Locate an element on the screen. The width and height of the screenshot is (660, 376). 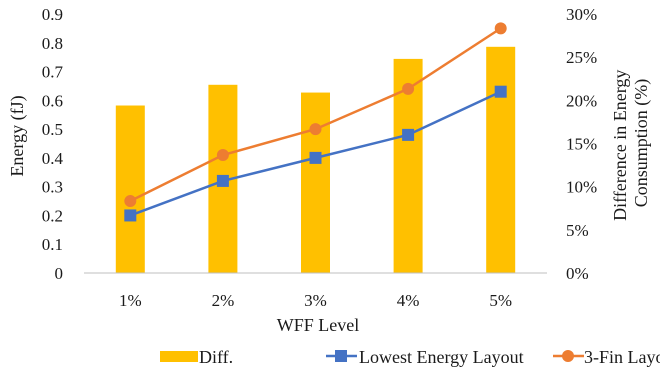
legend: Diff. Lowest Energy Layout 3-Fin Layout is located at coordinates (410, 357).